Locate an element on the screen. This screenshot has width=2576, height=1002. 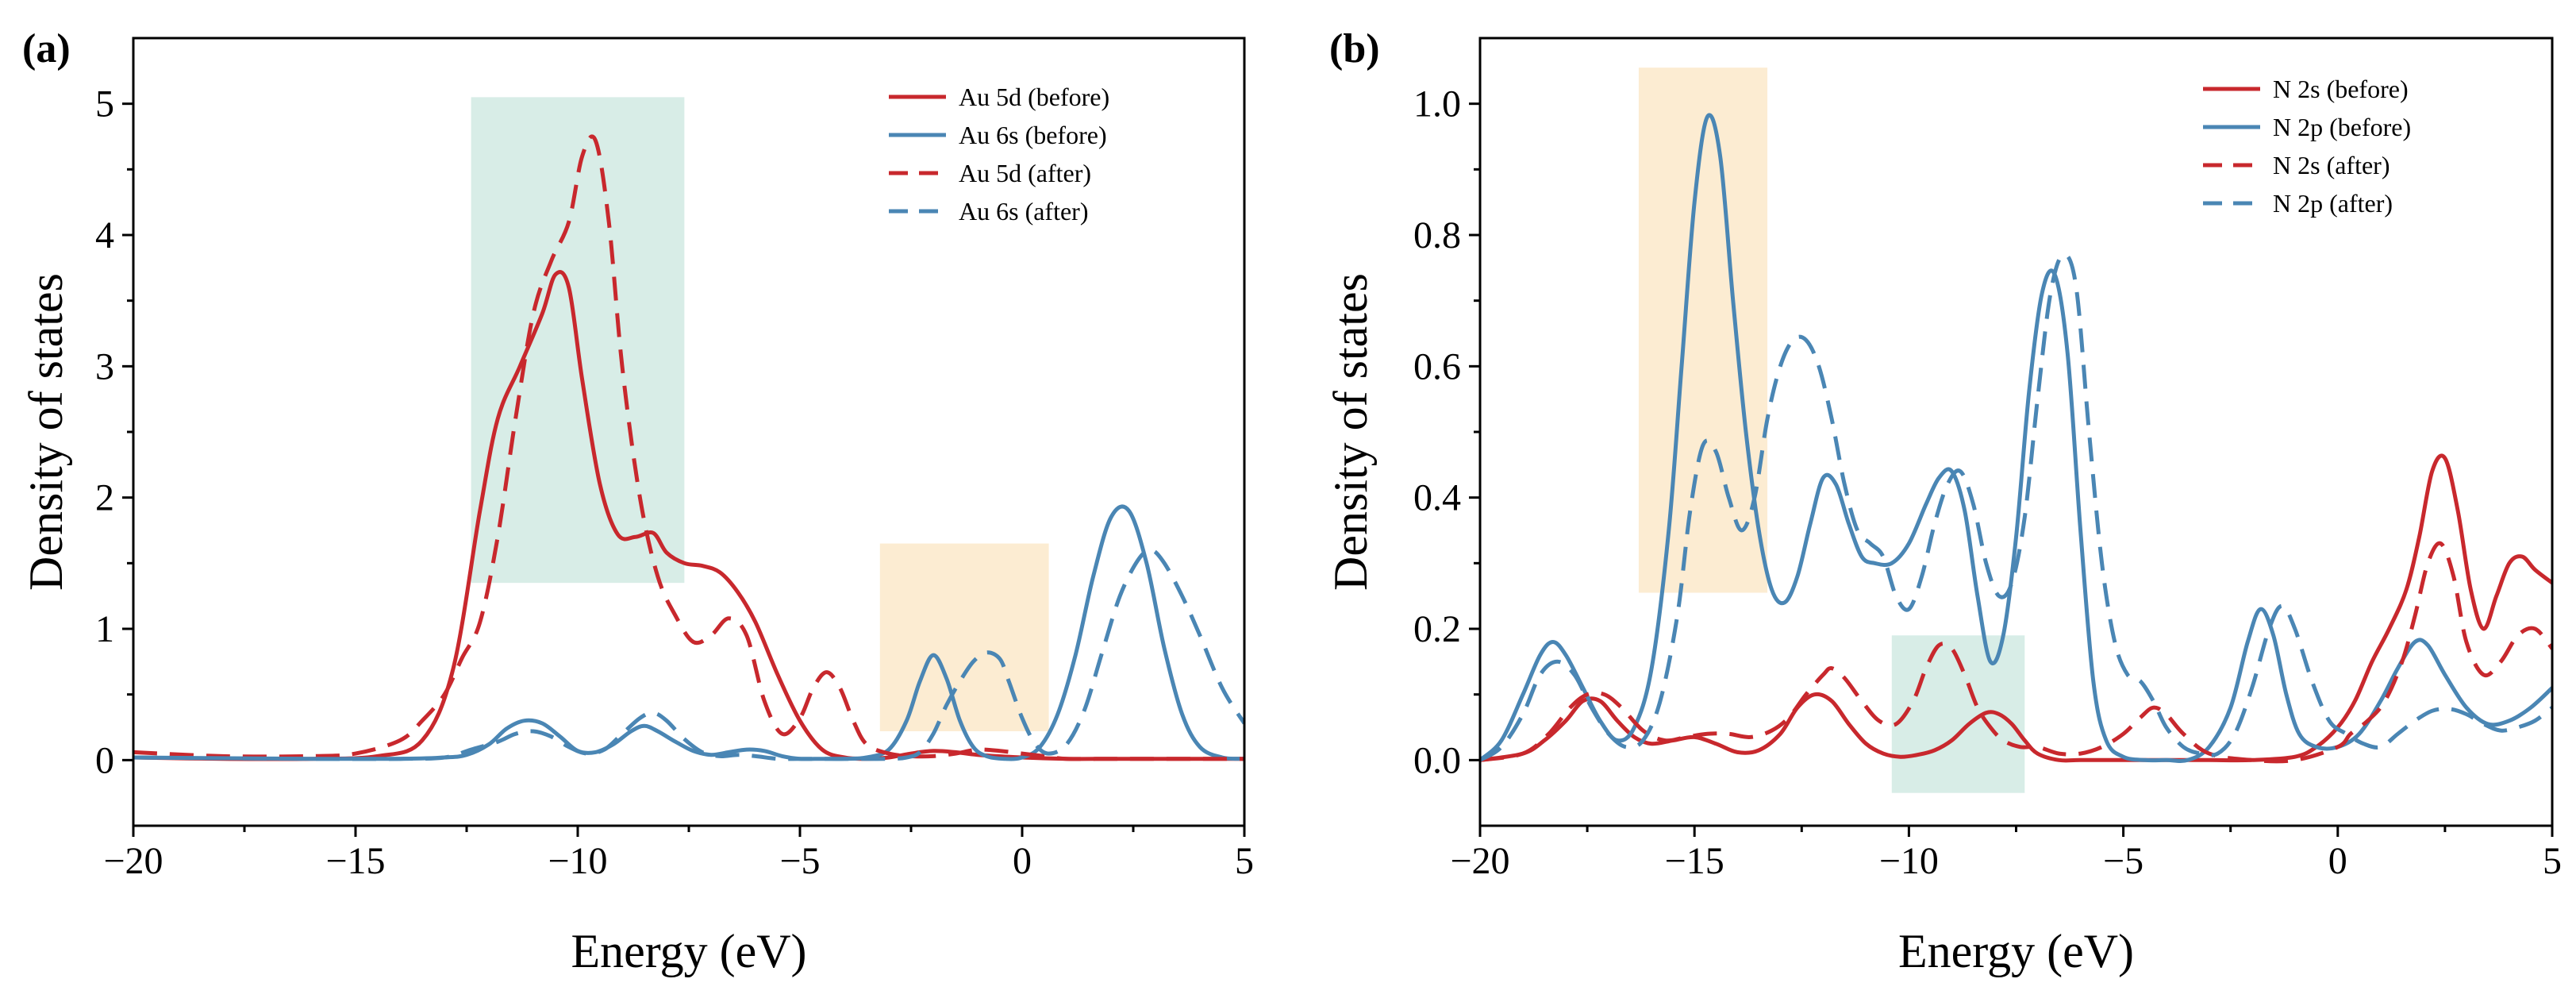
y-tick-label: 5 is located at coordinates (104, 104).